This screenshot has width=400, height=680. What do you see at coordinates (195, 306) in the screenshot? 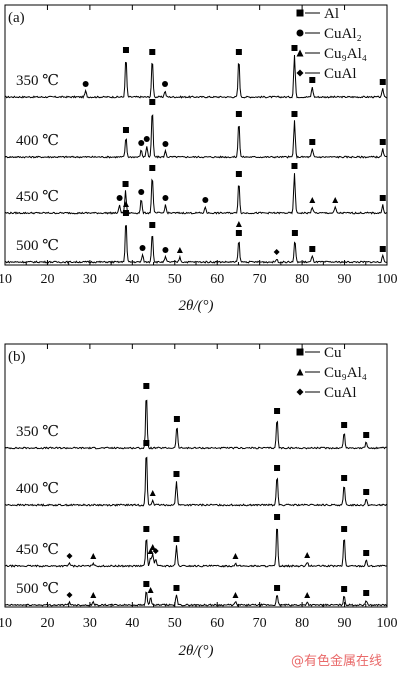
I see `x-axis-label: 2θ/(°)` at bounding box center [195, 306].